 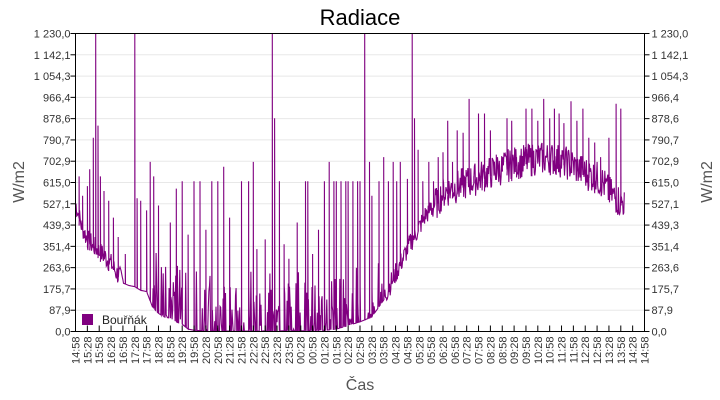 What do you see at coordinates (136, 351) in the screenshot?
I see `x-tick-label: 17:28` at bounding box center [136, 351].